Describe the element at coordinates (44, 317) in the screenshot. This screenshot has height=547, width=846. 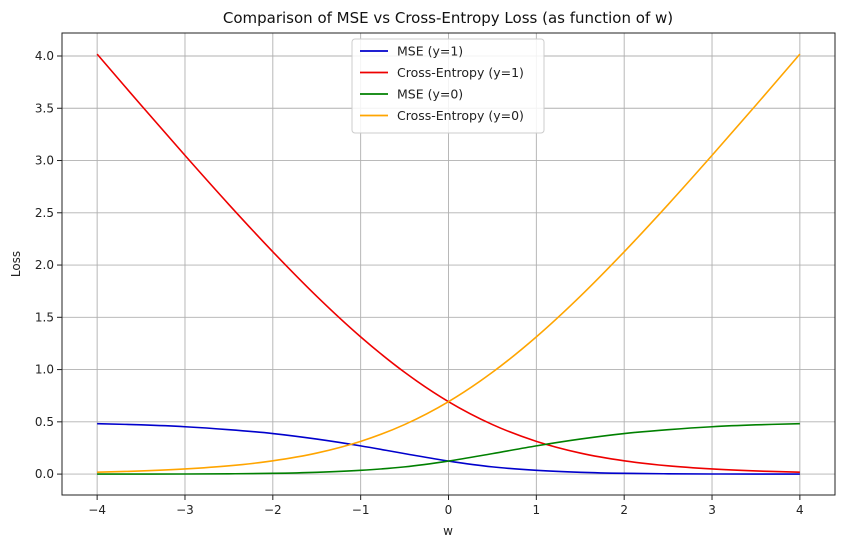
I see `y-tick-label: 1.5` at that location.